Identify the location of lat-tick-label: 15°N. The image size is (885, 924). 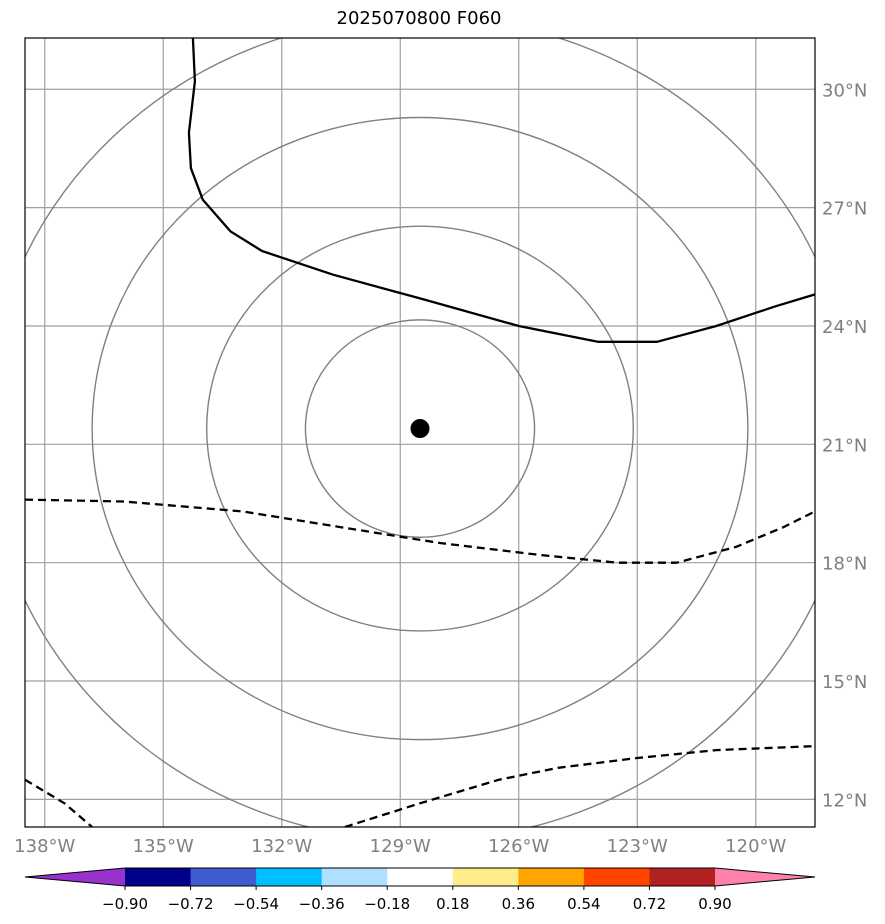
(844, 682).